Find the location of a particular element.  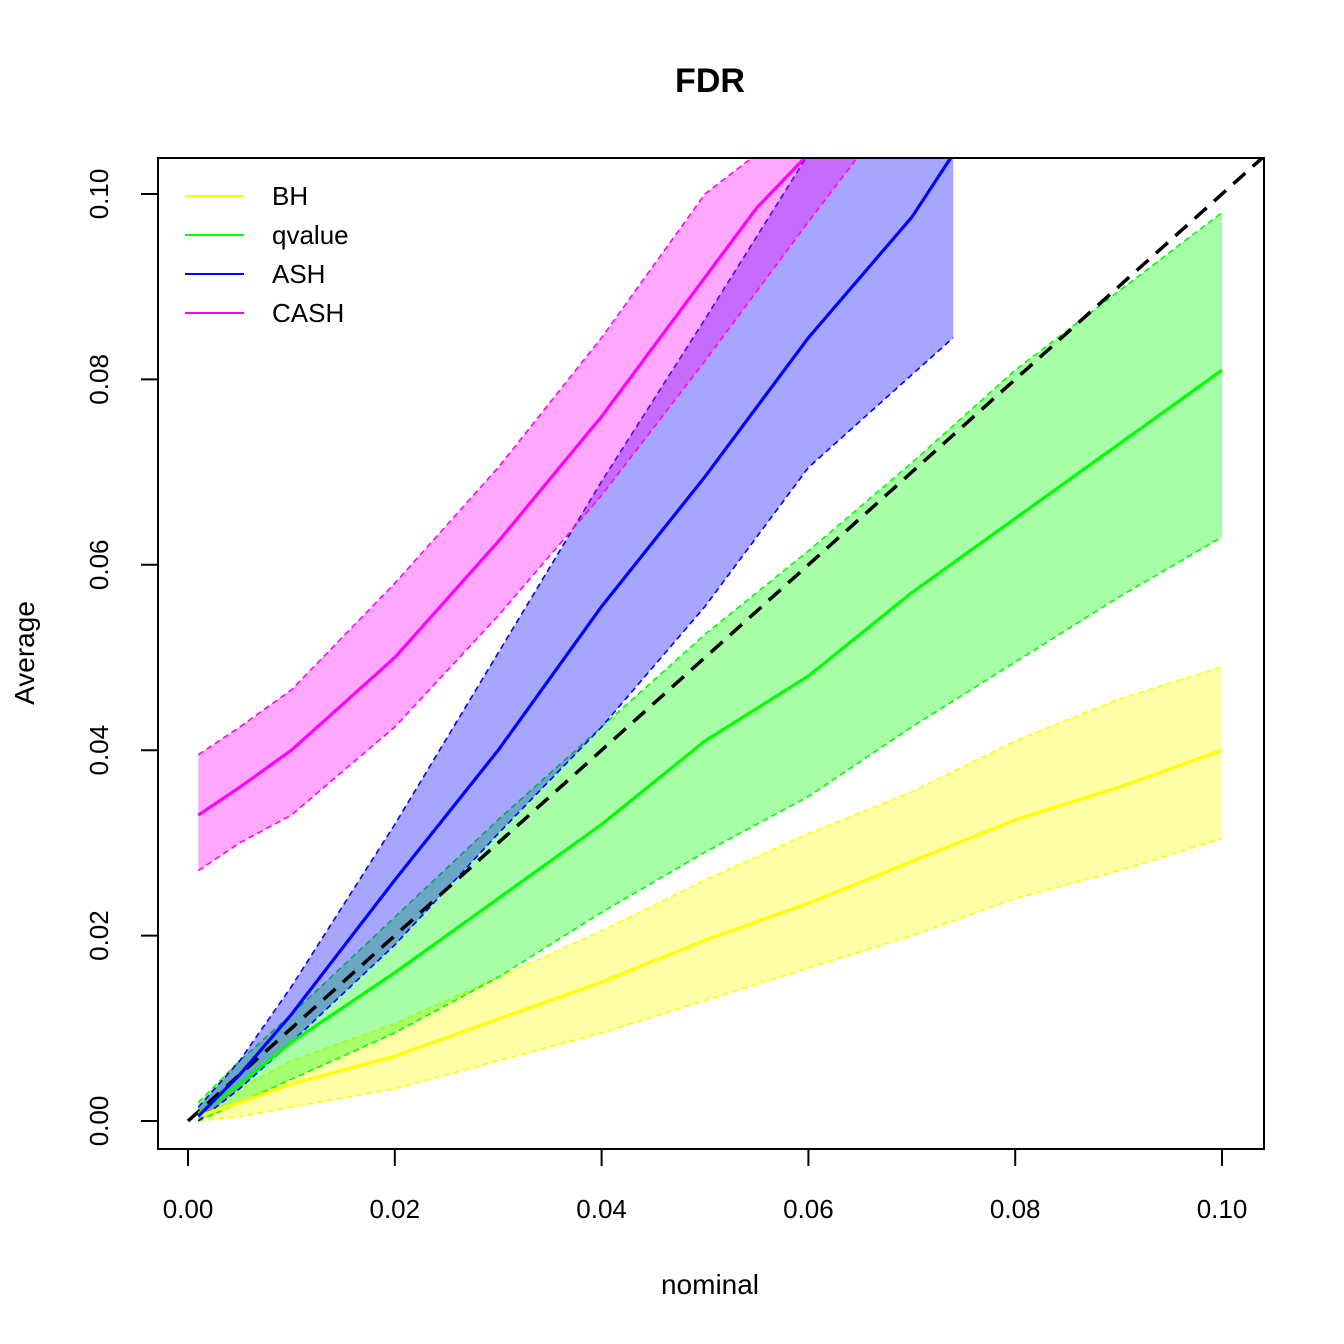

legend-label-cash: CASH is located at coordinates (308, 313).